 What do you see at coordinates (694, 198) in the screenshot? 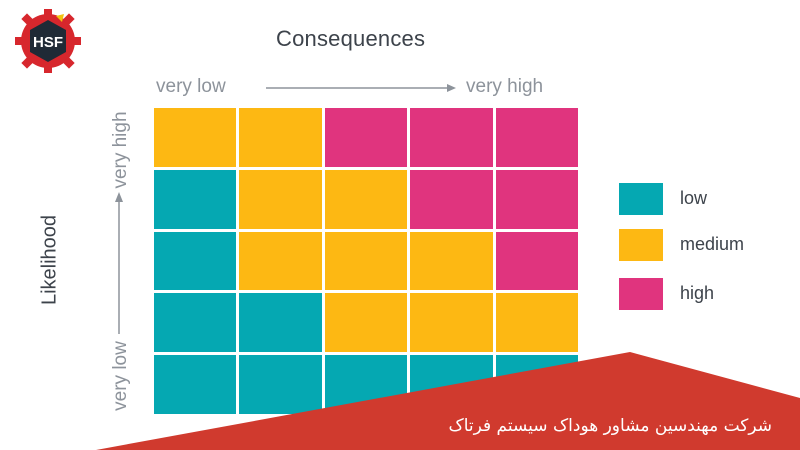
I see `legend-label-low: low` at bounding box center [694, 198].